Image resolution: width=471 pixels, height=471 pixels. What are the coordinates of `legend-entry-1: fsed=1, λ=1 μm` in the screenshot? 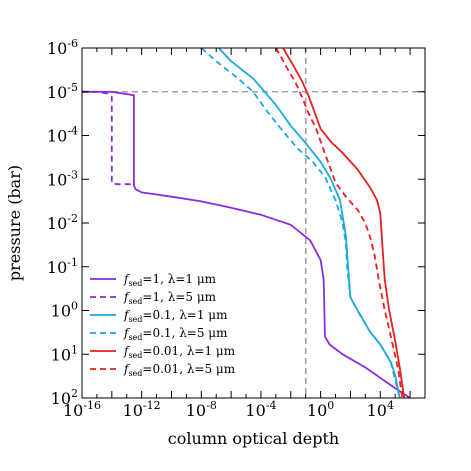 It's located at (170, 280).